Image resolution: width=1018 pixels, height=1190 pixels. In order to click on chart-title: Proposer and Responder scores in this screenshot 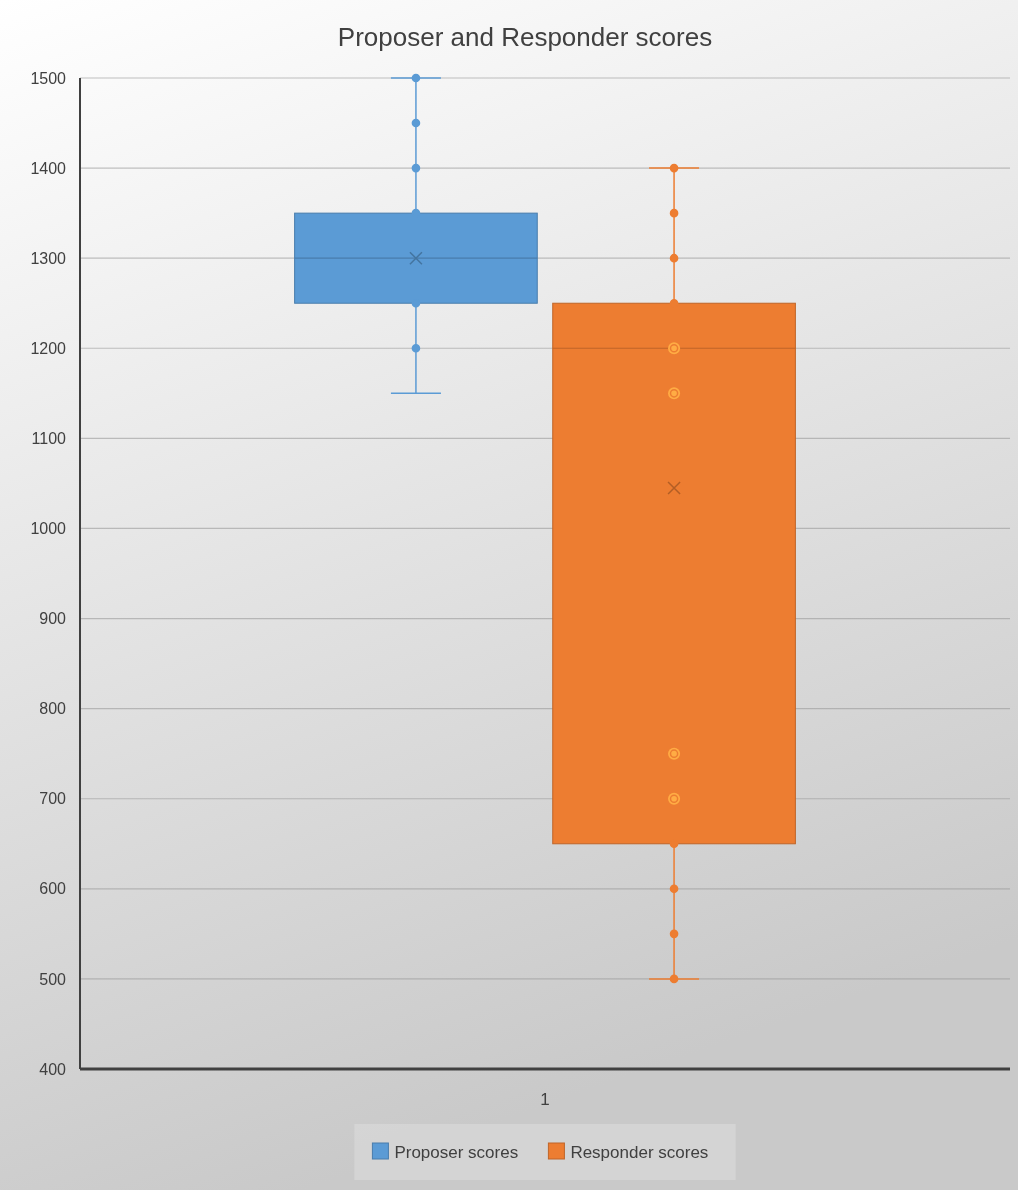, I will do `click(525, 37)`.